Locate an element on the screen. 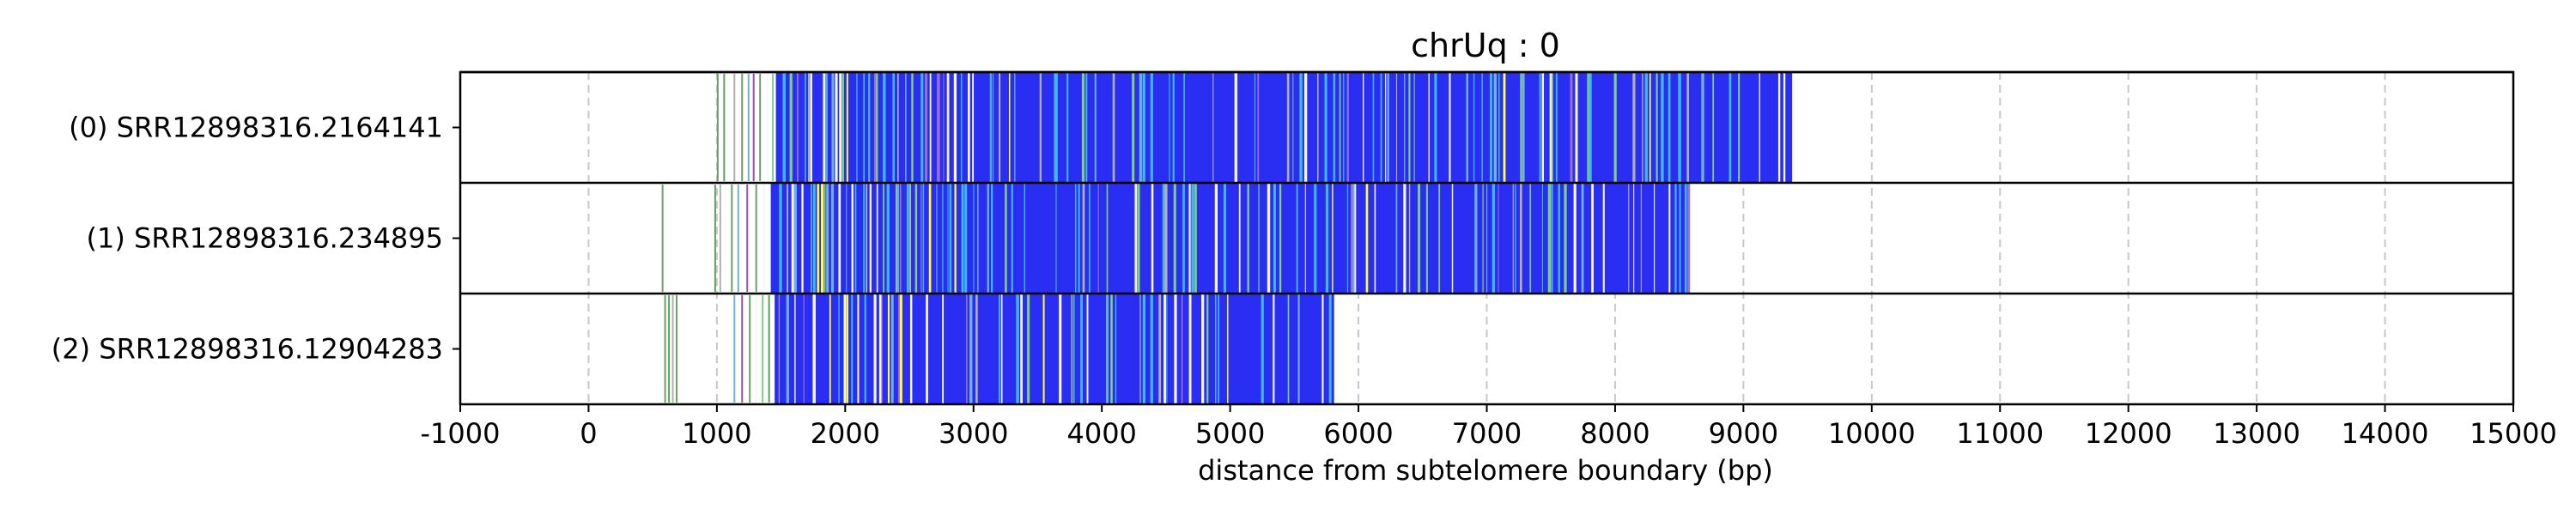 Image resolution: width=2576 pixels, height=515 pixels. x-tick-label: 13000 is located at coordinates (2257, 433).